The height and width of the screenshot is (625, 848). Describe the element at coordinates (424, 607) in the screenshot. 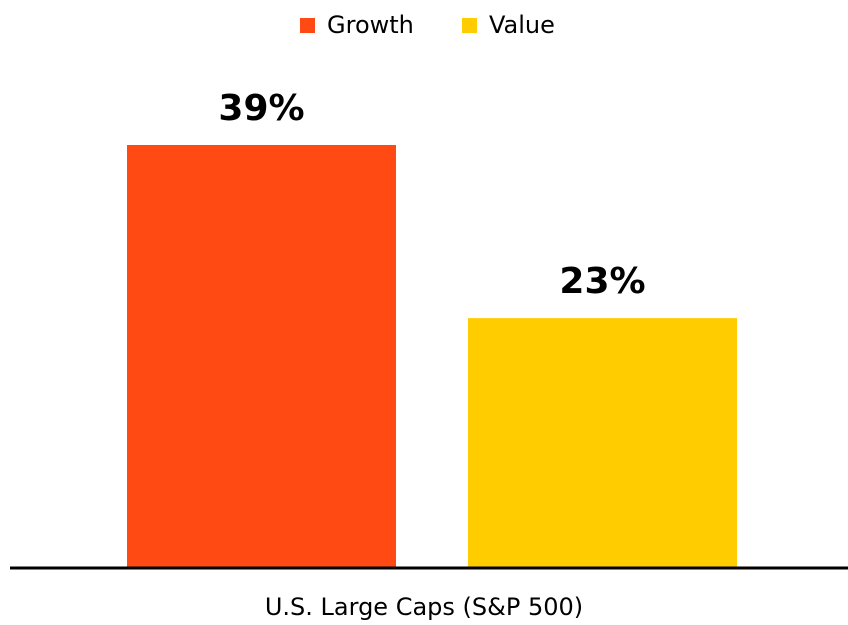

I see `category-label: U.S. Large Caps (S&P 500)` at that location.